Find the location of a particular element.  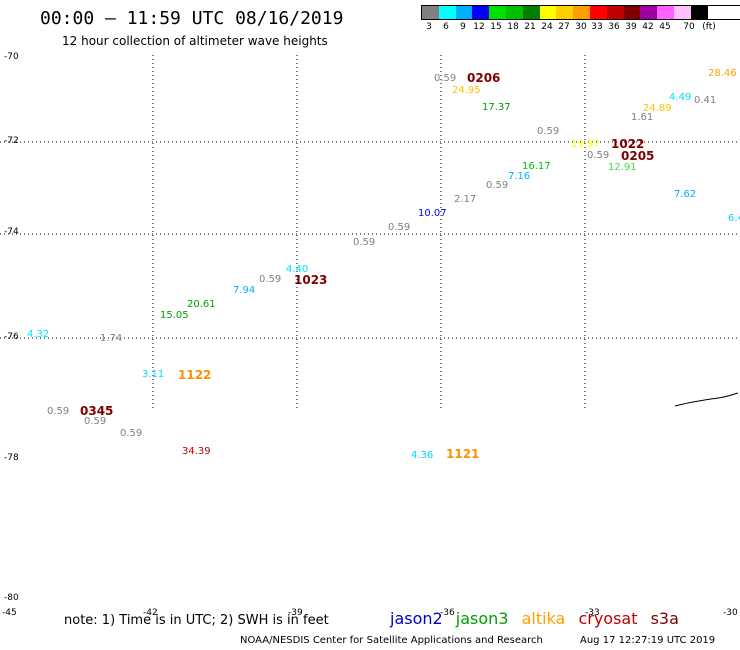

observation-label: 10.07 is located at coordinates (432, 213).